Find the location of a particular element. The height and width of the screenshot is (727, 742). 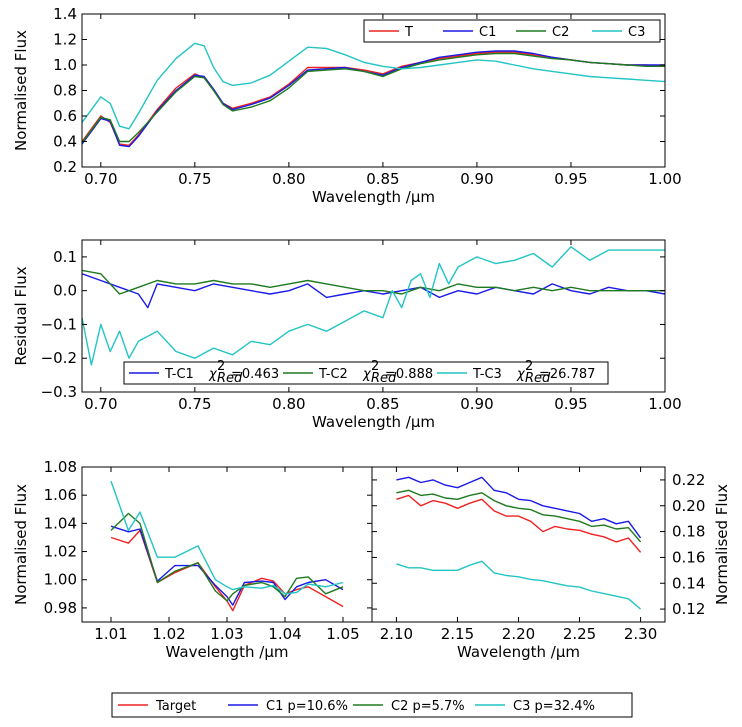

chi-value: =26.787 is located at coordinates (567, 374).